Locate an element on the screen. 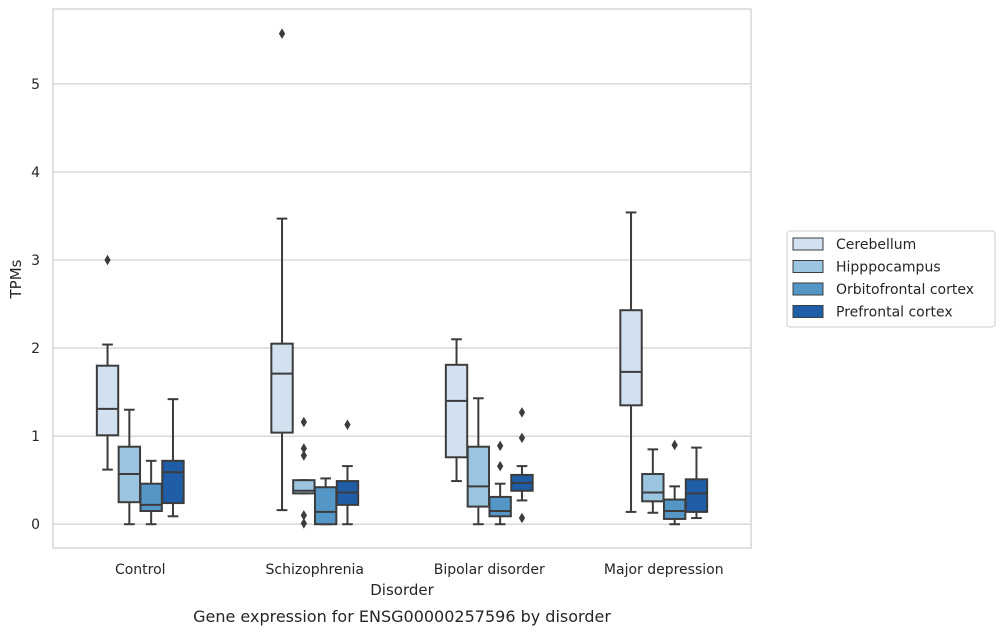 The image size is (1003, 634). legend-label: Cerebellum is located at coordinates (876, 245).